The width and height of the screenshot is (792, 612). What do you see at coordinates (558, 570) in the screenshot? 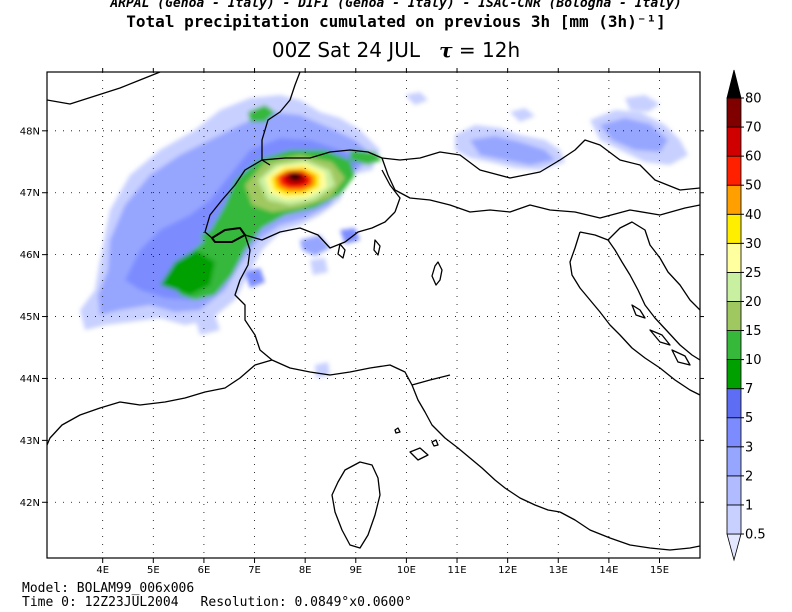
I see `lon-label: 13E` at bounding box center [558, 570].